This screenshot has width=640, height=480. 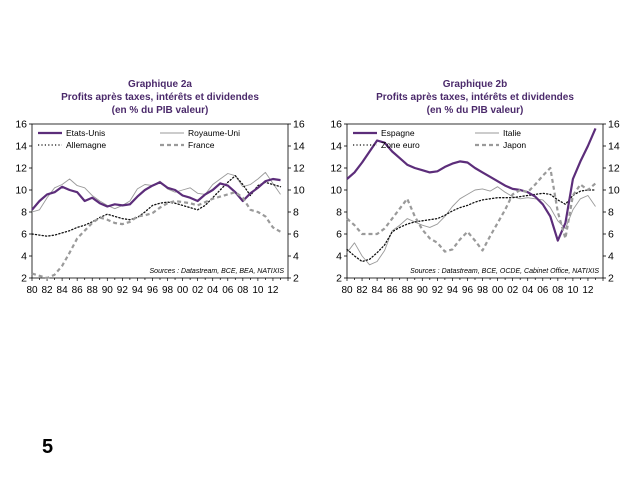 I want to click on chart-a-x-tick-label: 86, so click(x=78, y=290).